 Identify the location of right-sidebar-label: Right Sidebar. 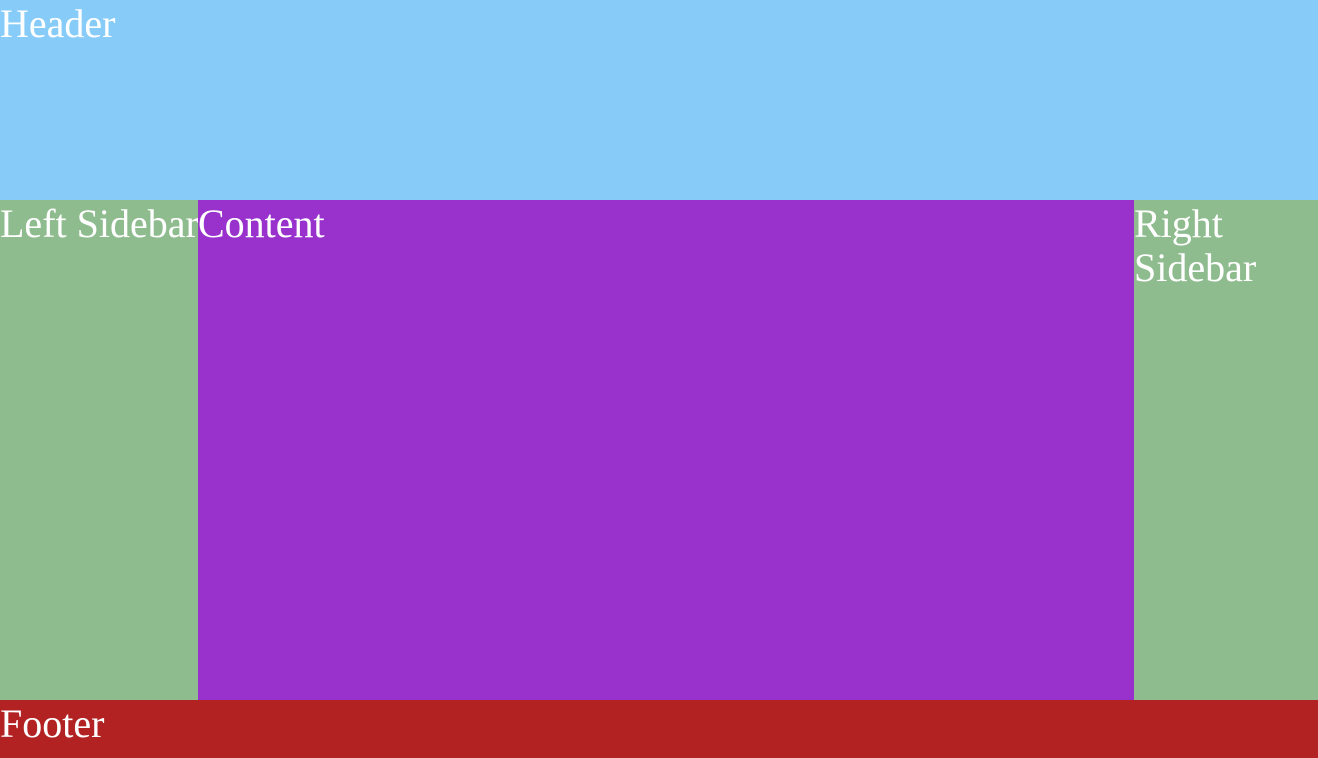
(1195, 245).